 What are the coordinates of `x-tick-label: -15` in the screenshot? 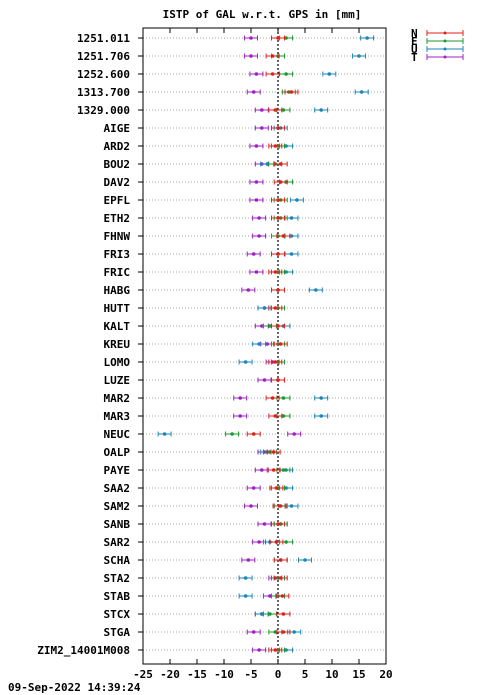 It's located at (197, 674).